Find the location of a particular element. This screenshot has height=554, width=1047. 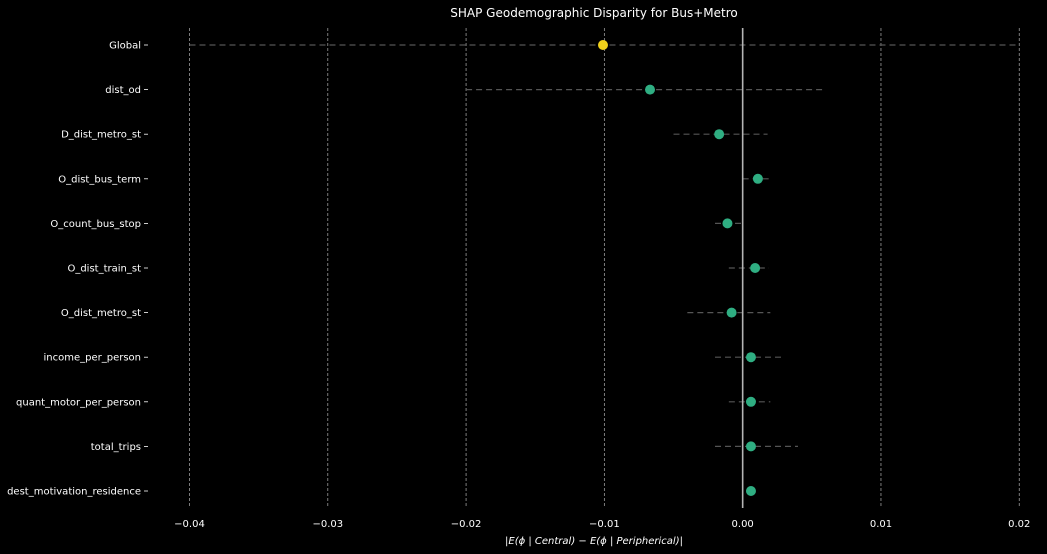

y-tick-label: income_per_person is located at coordinates (92, 358).